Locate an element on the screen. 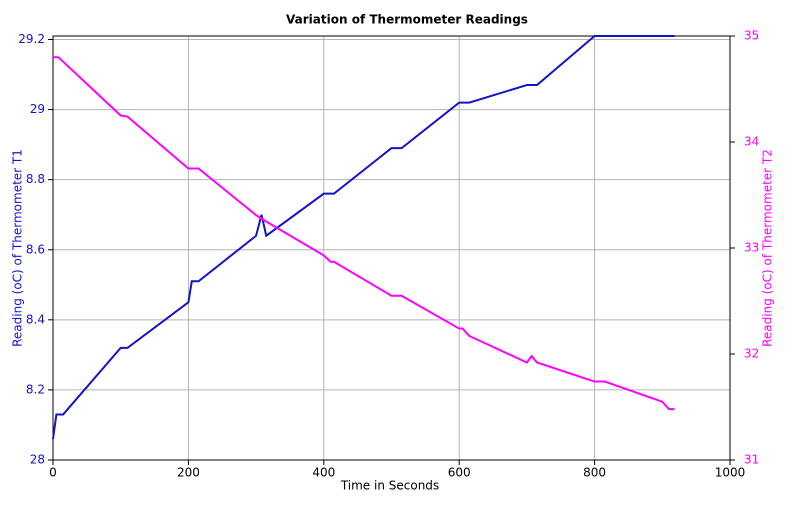 Image resolution: width=797 pixels, height=506 pixels. y-tick-label: 8.8 is located at coordinates (35, 179).